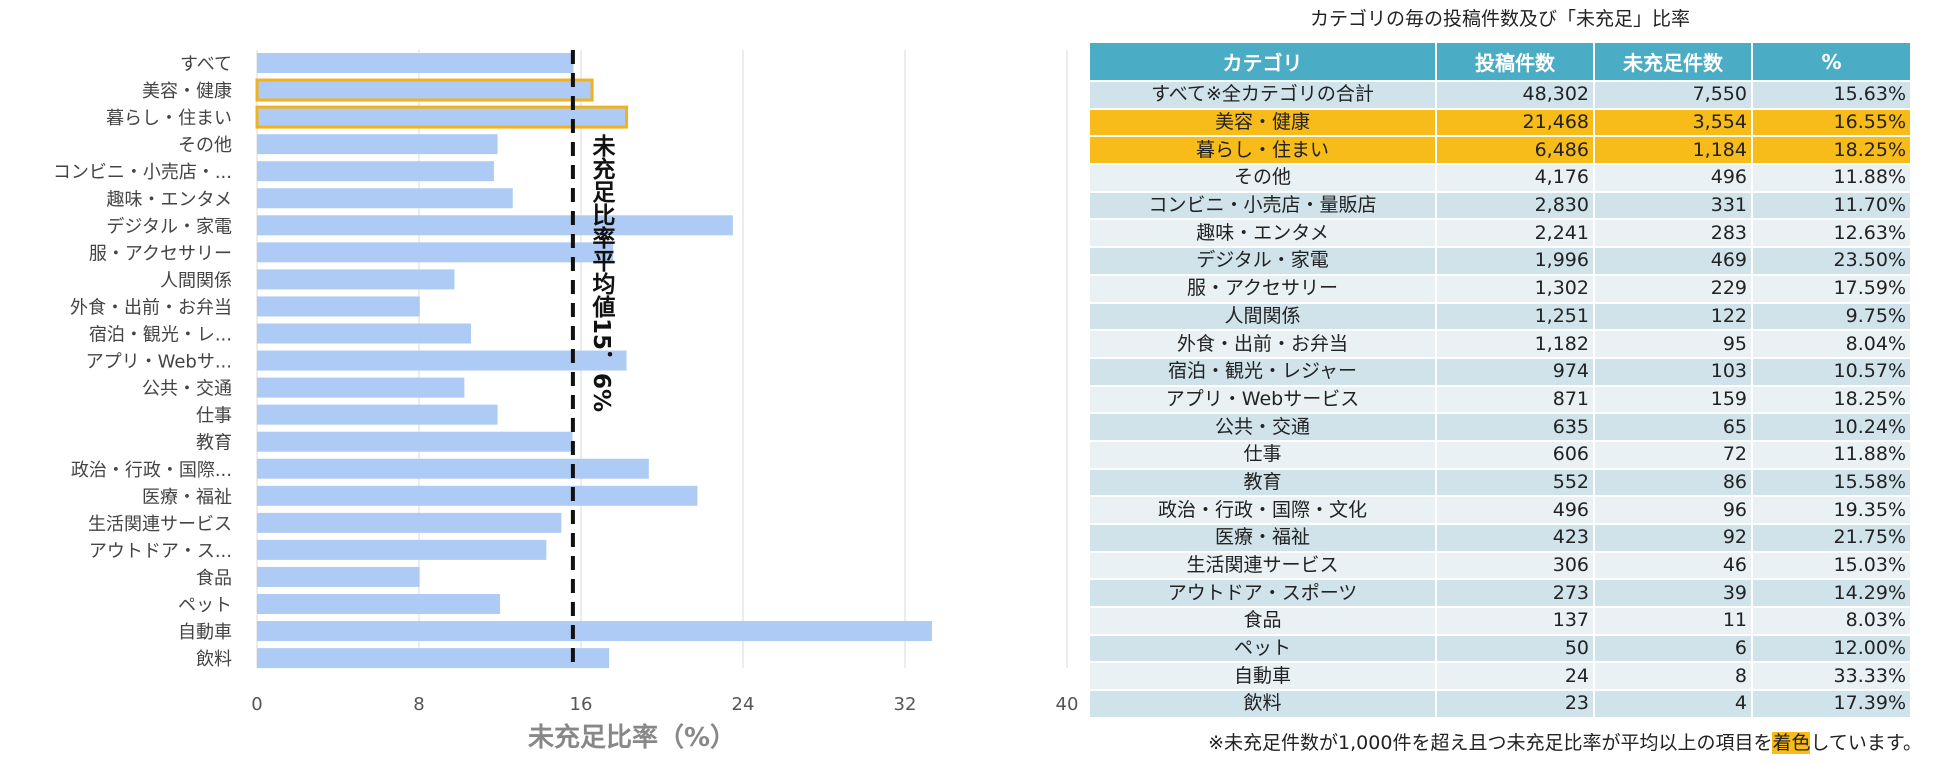 Image resolution: width=1950 pixels, height=763 pixels. I want to click on x-tick-label: 8, so click(418, 704).